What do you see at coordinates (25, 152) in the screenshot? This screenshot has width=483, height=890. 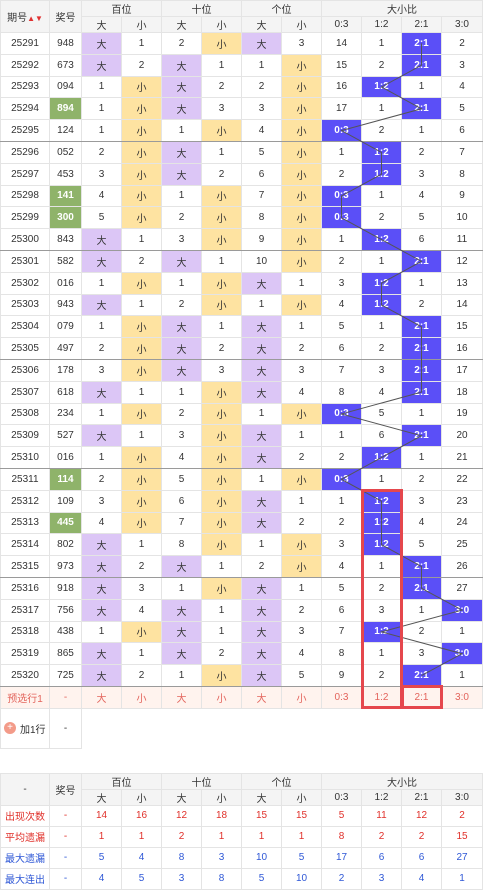 I see `period-cell: 25296` at bounding box center [25, 152].